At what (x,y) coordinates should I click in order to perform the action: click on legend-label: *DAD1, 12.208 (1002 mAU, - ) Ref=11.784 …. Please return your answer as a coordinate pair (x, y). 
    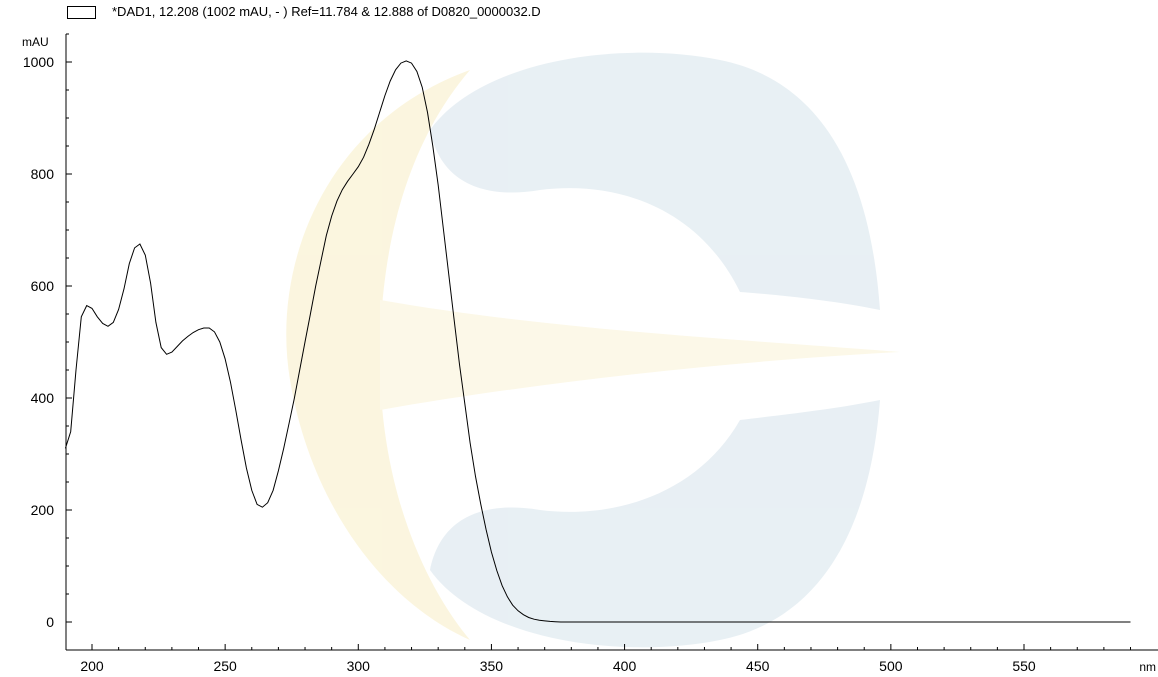
    Looking at the image, I should click on (326, 11).